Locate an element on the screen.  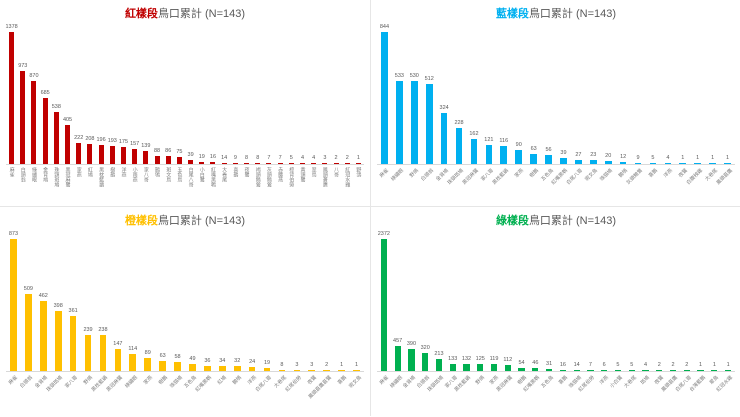
data-label: 196 is located at coordinates (101, 140).